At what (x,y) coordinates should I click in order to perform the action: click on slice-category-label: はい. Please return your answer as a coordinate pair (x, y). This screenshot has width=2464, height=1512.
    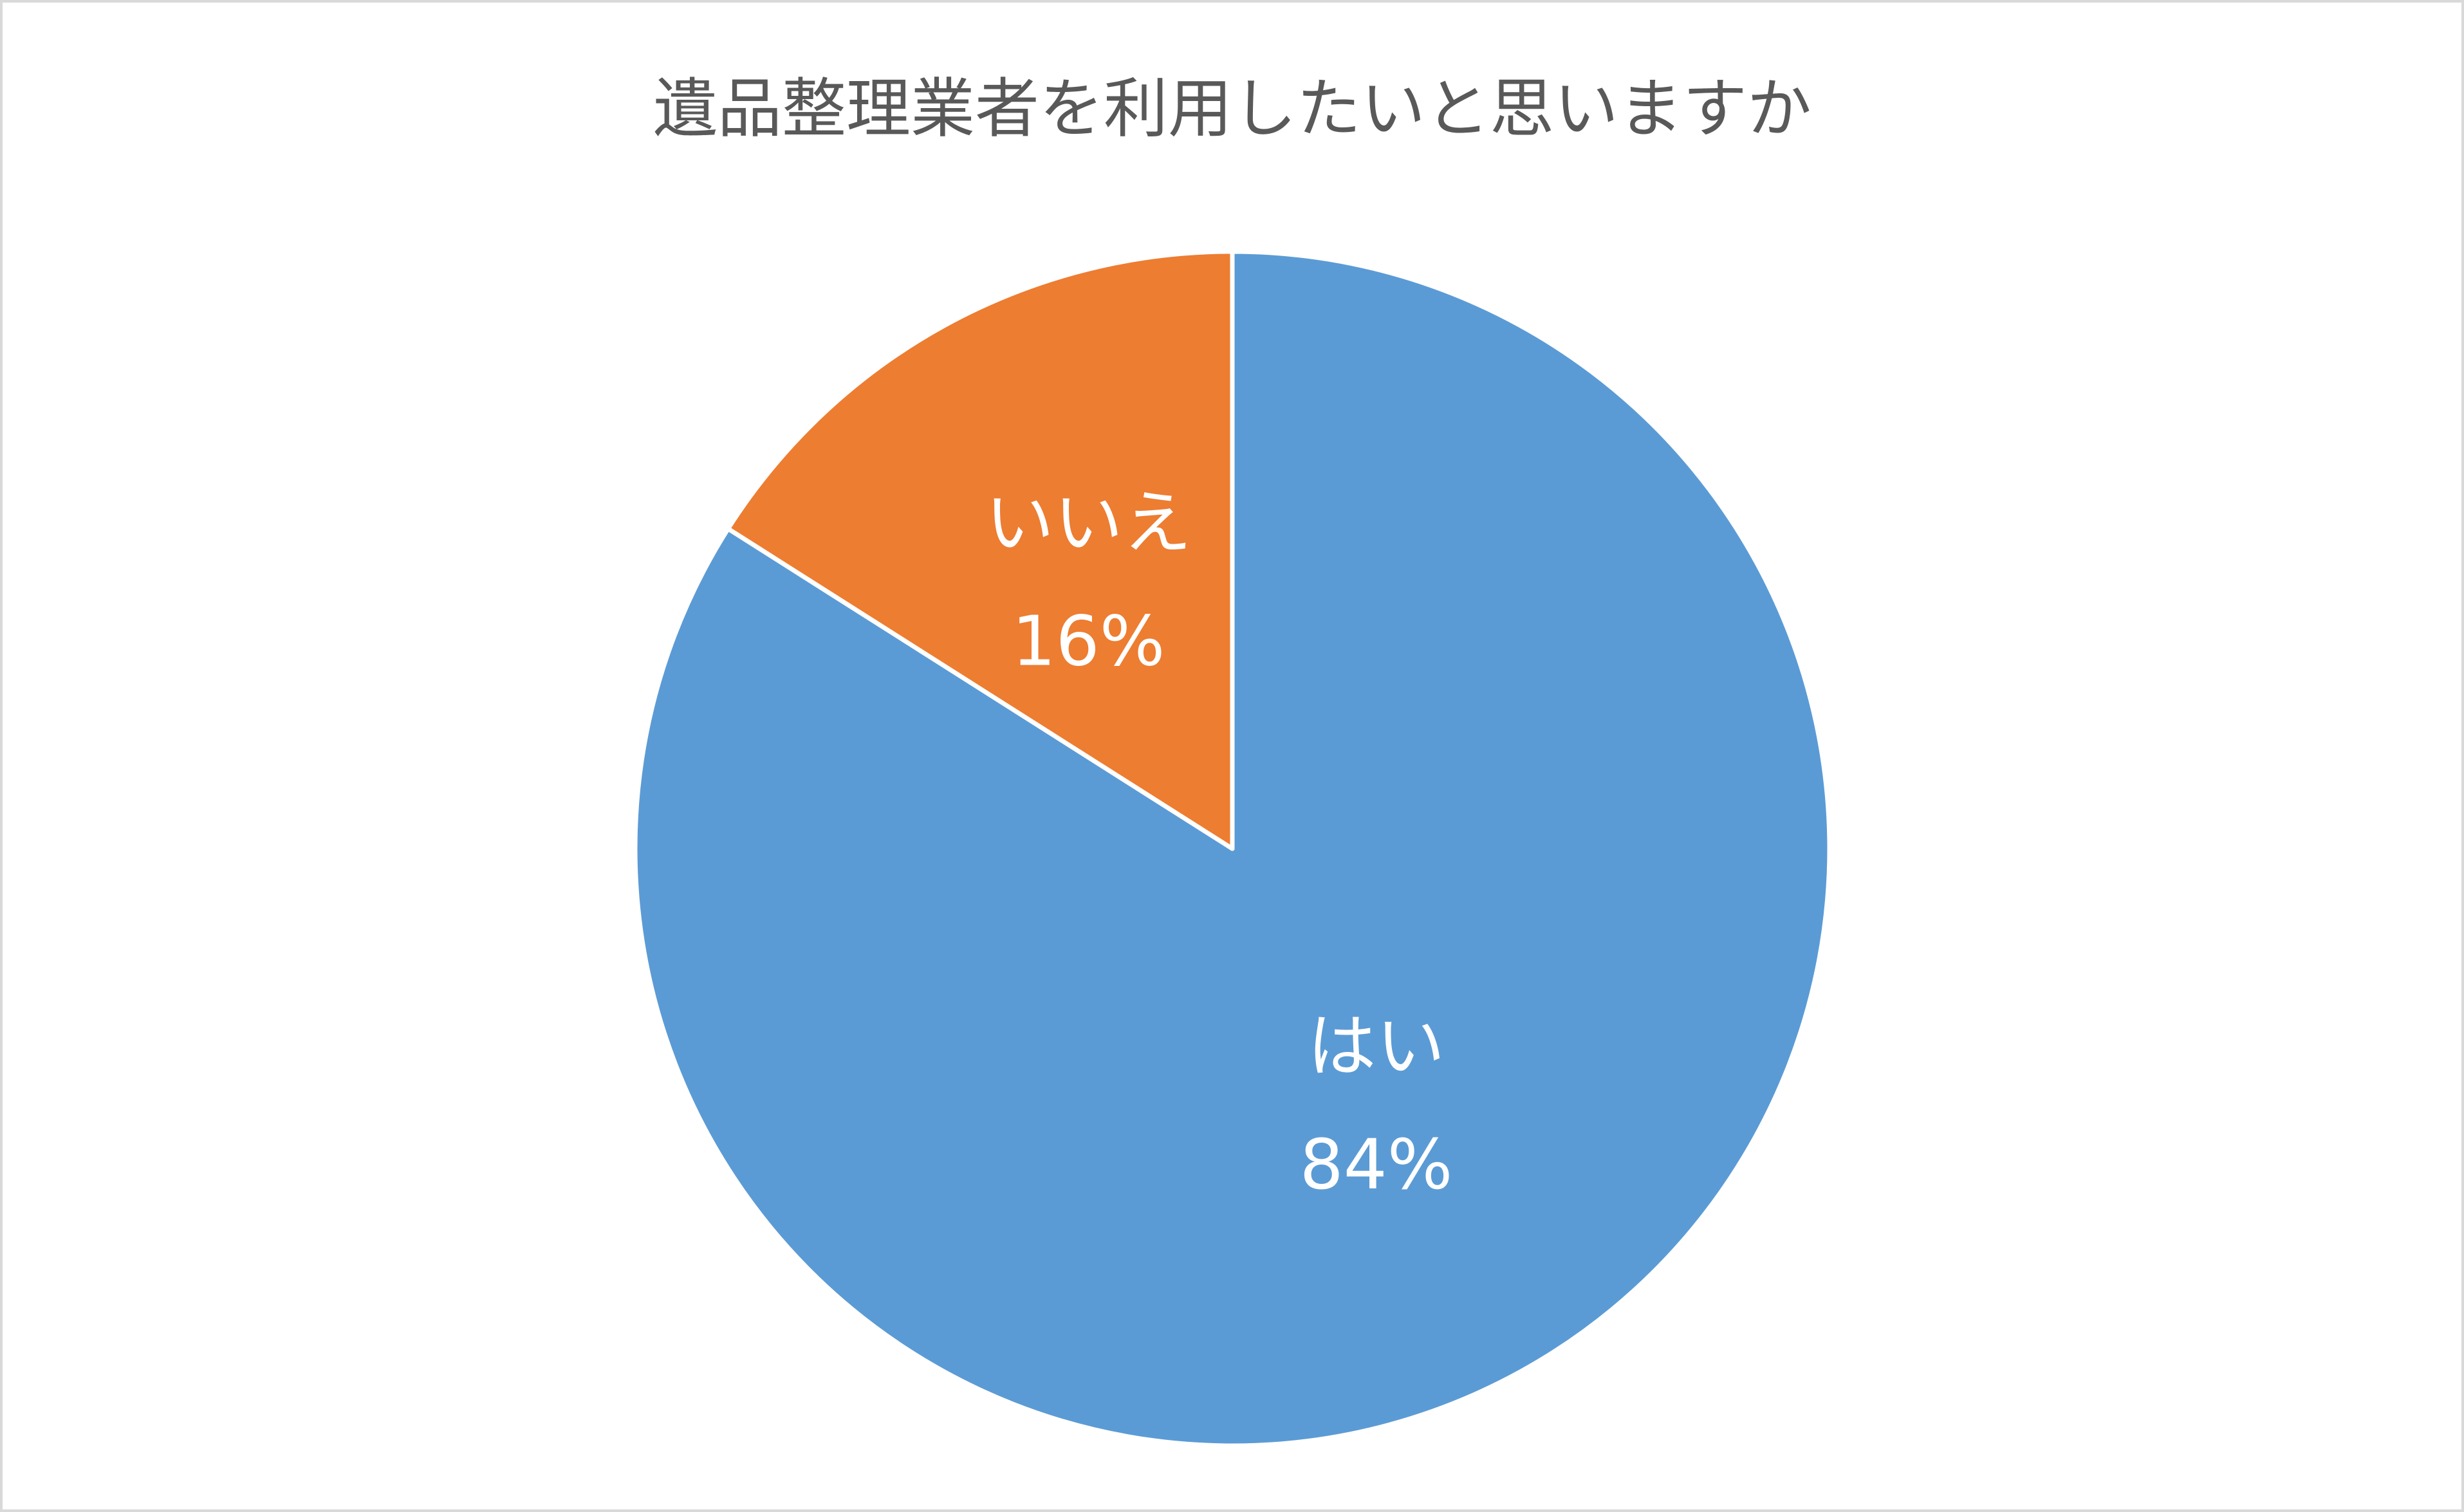
    Looking at the image, I should click on (1377, 1047).